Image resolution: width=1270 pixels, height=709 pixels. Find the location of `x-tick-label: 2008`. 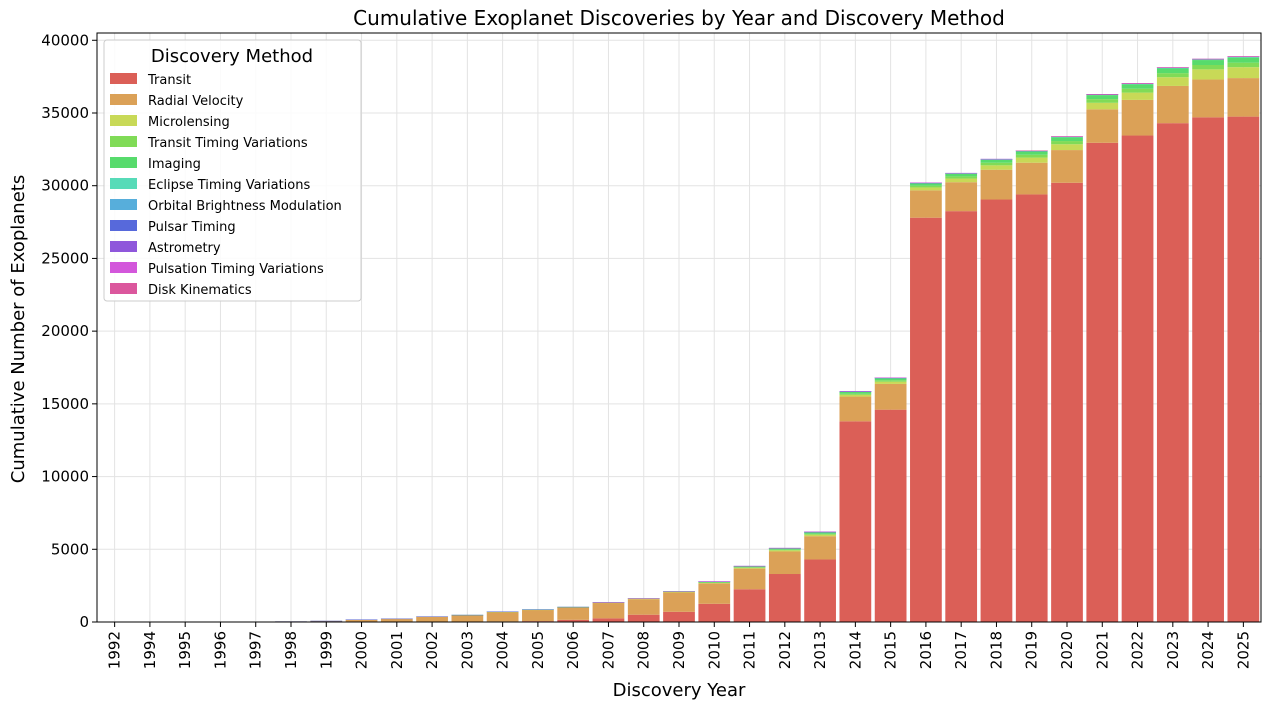

x-tick-label: 2008 is located at coordinates (644, 650).